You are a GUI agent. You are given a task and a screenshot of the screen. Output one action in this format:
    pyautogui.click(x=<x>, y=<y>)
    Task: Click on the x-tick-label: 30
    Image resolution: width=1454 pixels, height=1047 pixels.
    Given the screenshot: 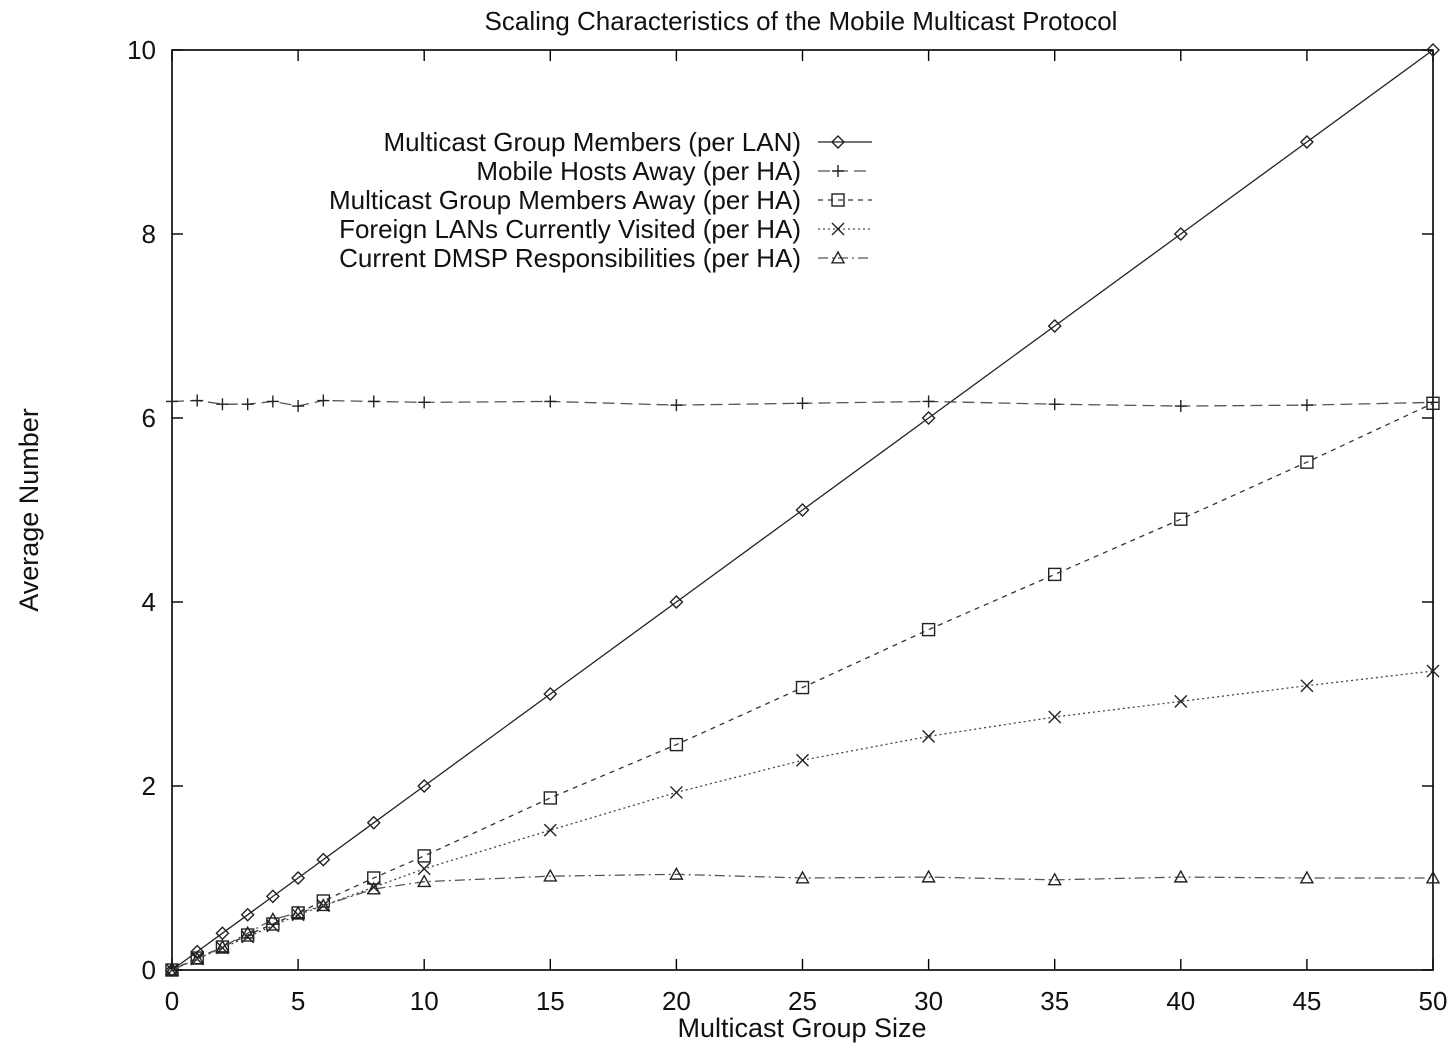 What is the action you would take?
    pyautogui.click(x=928, y=1001)
    